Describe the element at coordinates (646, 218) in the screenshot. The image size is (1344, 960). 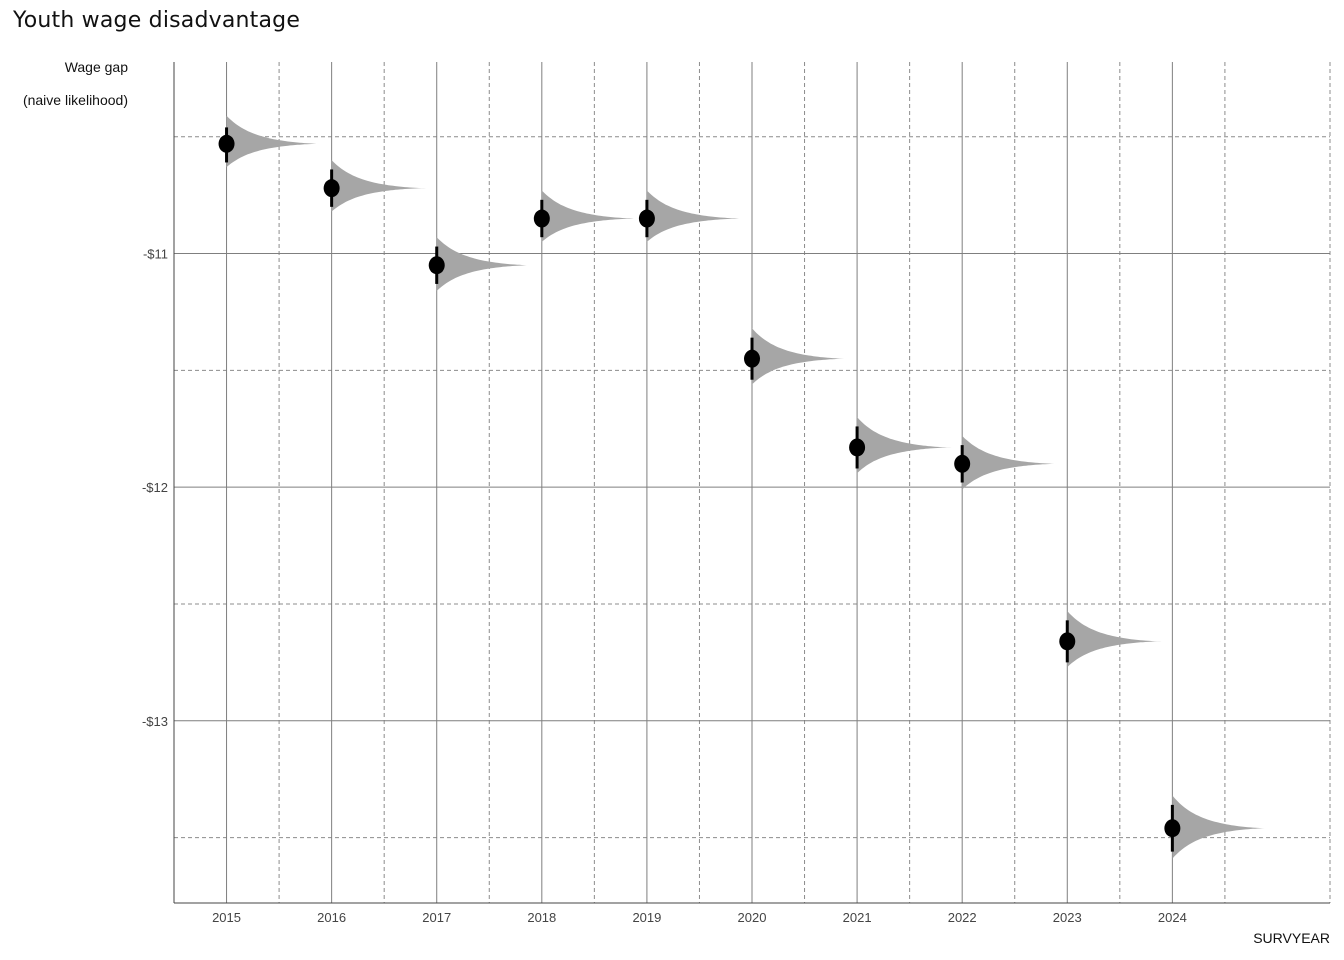
I see `estimate-point-2019` at that location.